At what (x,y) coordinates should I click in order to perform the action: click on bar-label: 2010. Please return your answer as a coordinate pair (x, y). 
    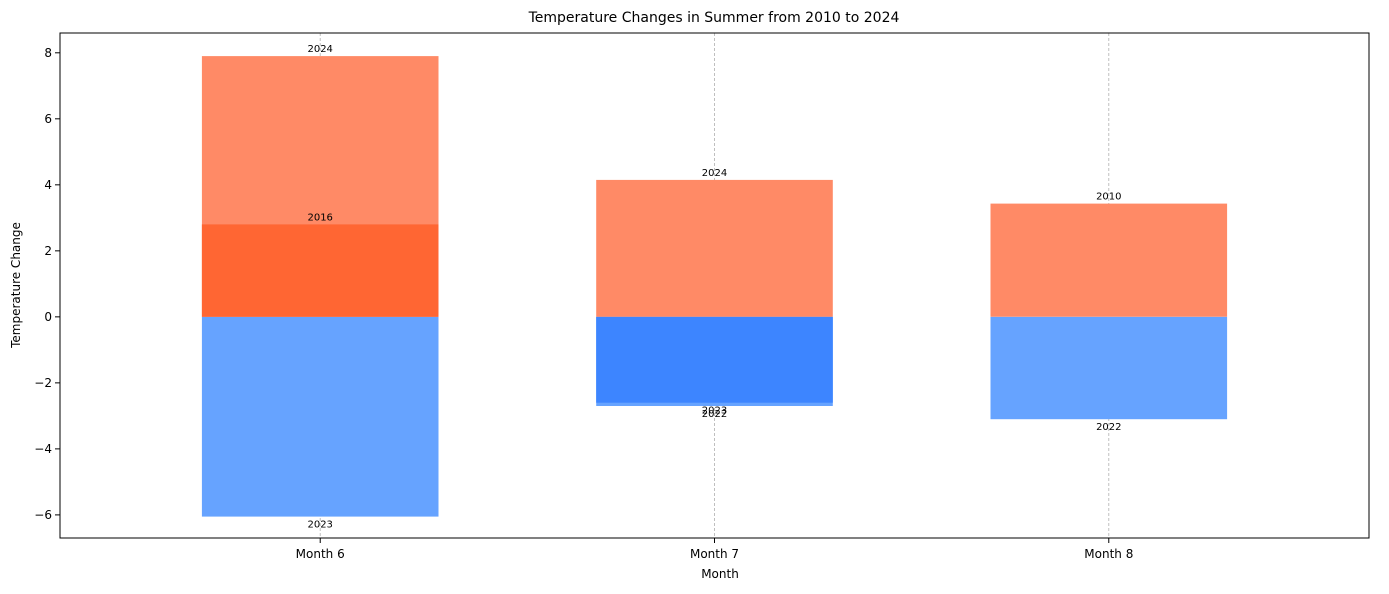
    Looking at the image, I should click on (1108, 197).